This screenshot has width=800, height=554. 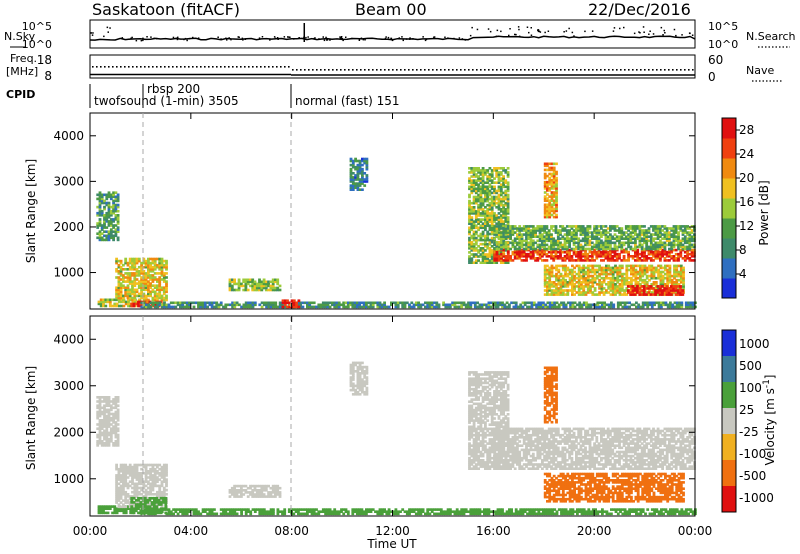 What do you see at coordinates (743, 250) in the screenshot?
I see `power-colorbar-tick-1: 8` at bounding box center [743, 250].